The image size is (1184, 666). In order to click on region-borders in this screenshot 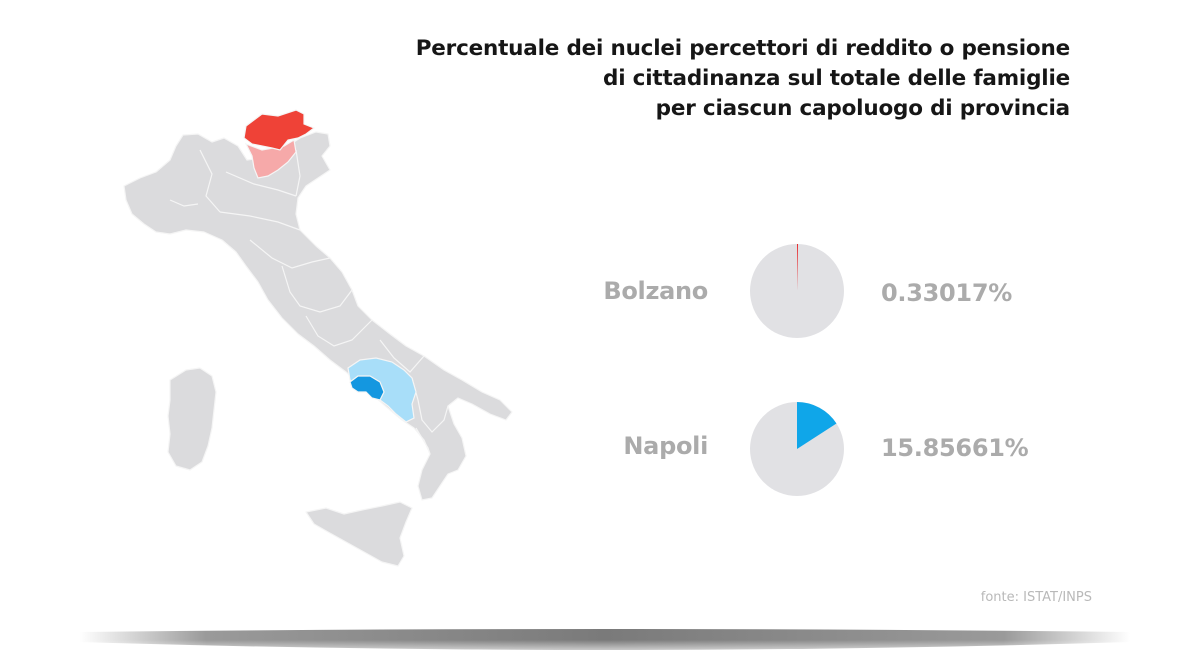, I will do `click(309, 302)`.